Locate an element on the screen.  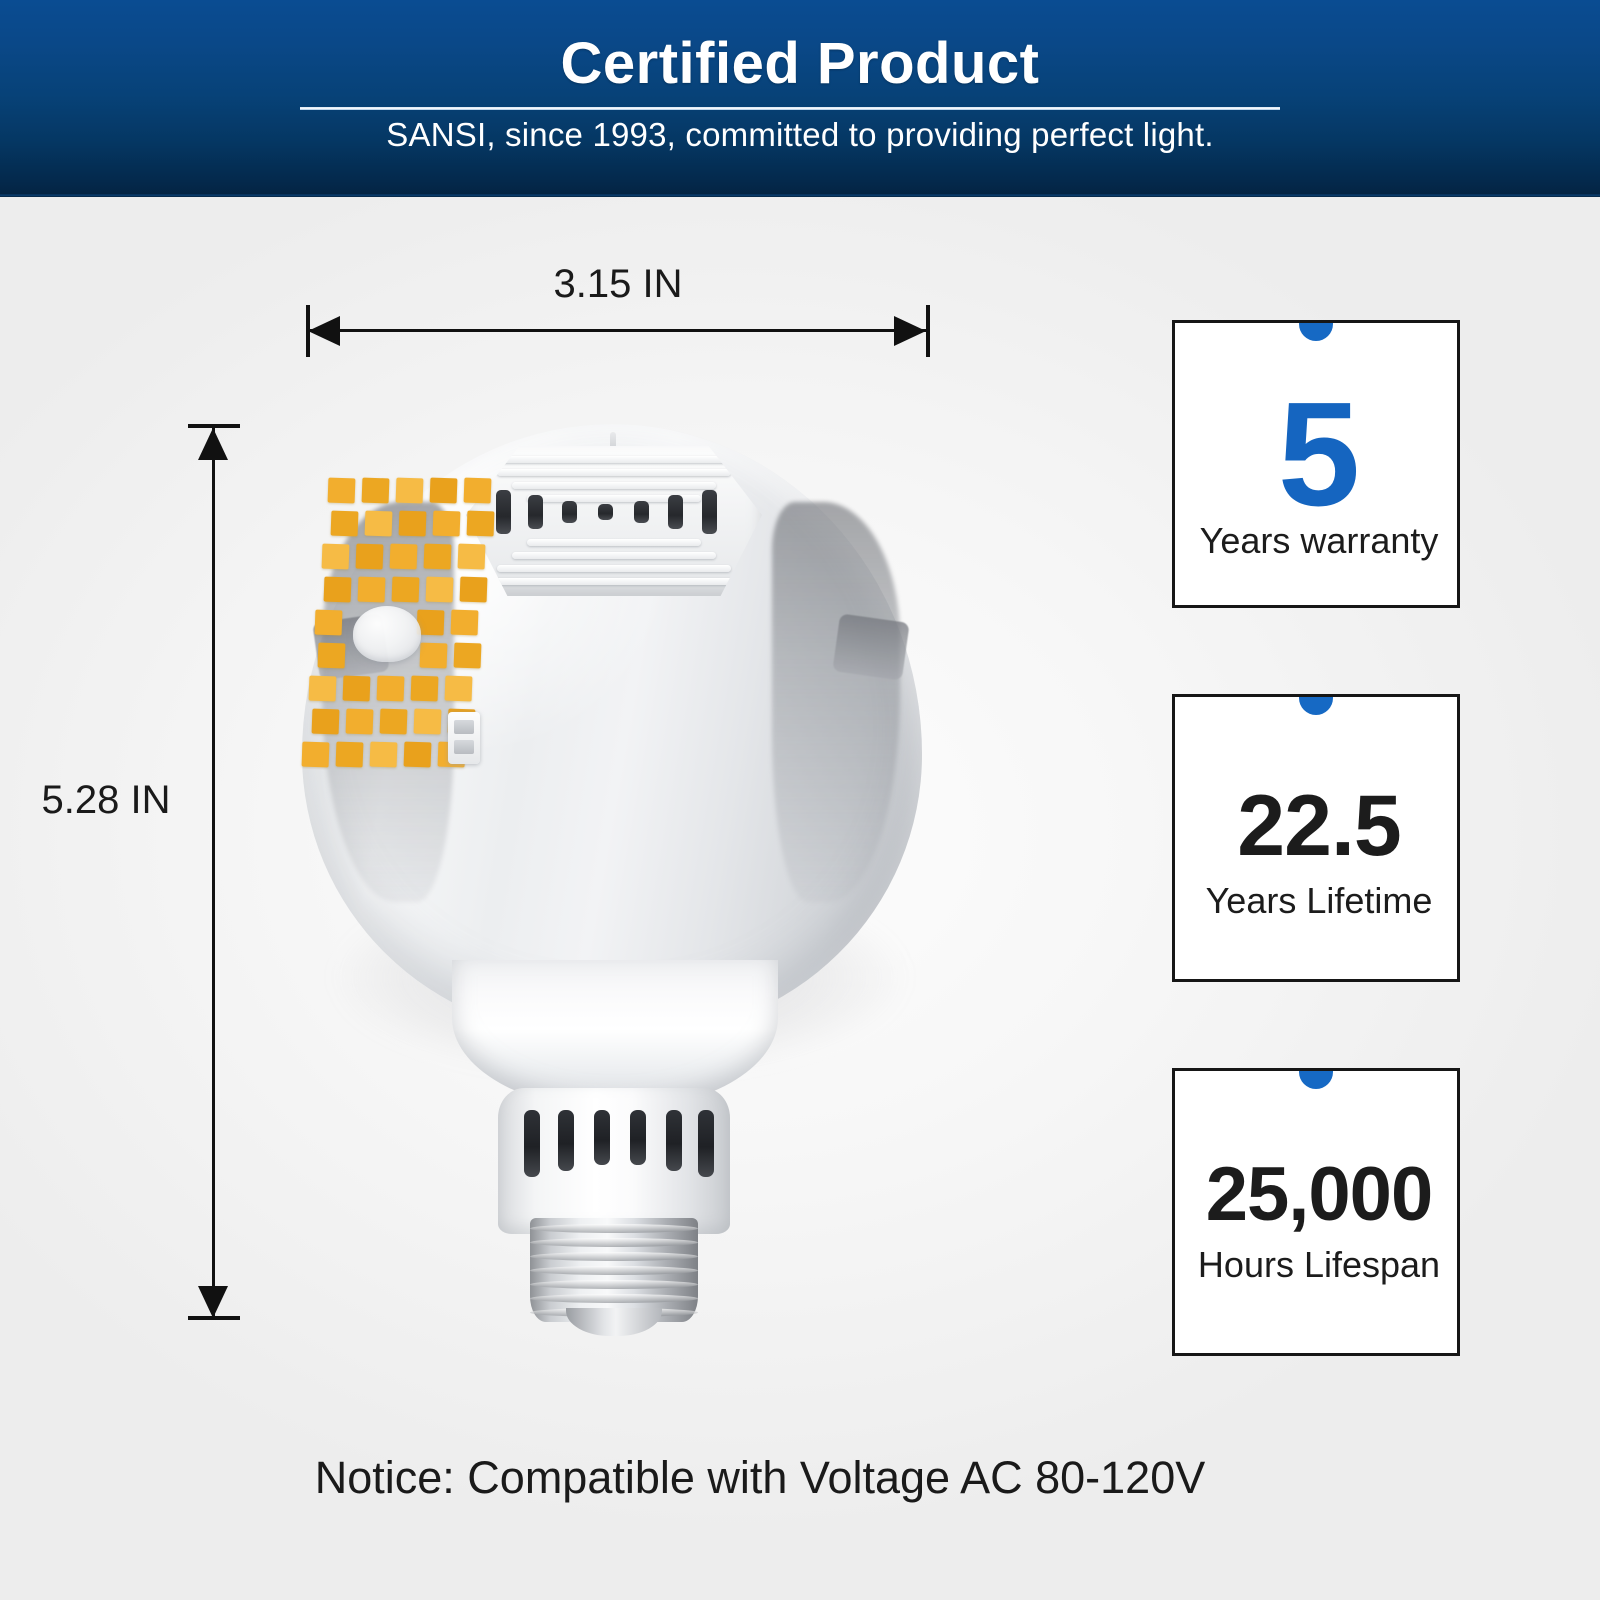
feature-box-lifetime: 22.5 Years Lifetime is located at coordinates (1316, 838).